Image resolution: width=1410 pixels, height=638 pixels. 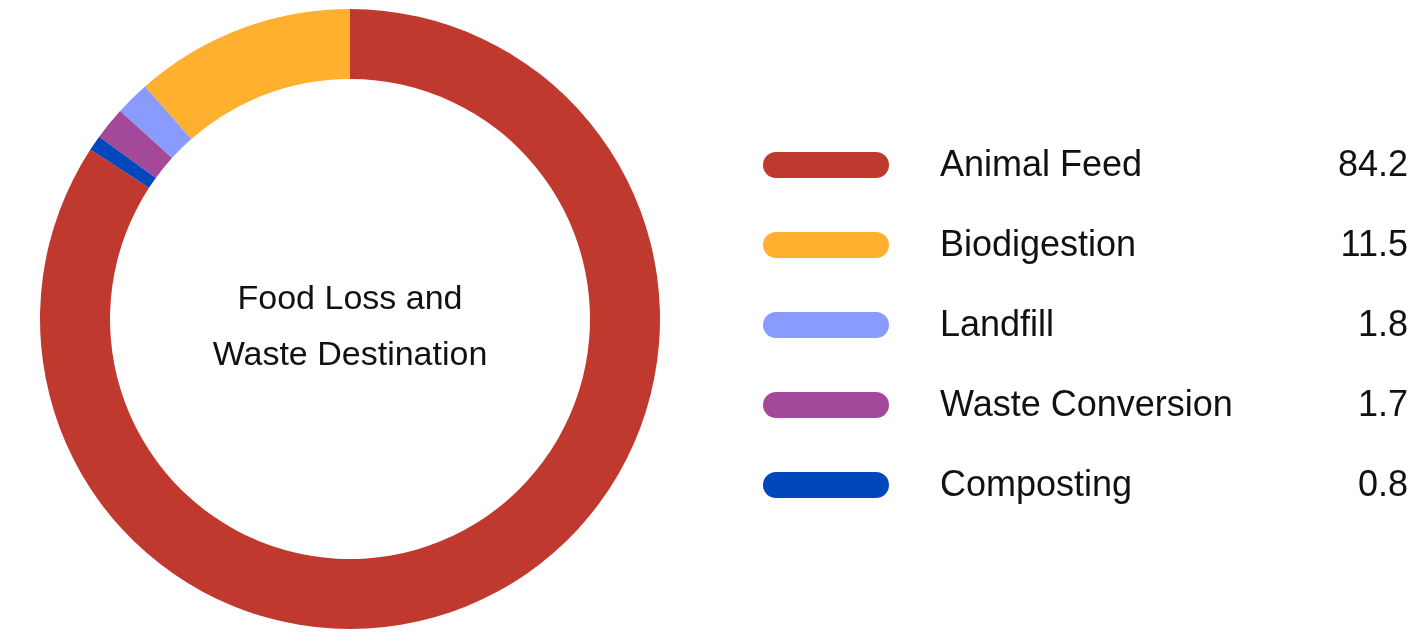 What do you see at coordinates (1041, 163) in the screenshot?
I see `legend-label: Animal Feed` at bounding box center [1041, 163].